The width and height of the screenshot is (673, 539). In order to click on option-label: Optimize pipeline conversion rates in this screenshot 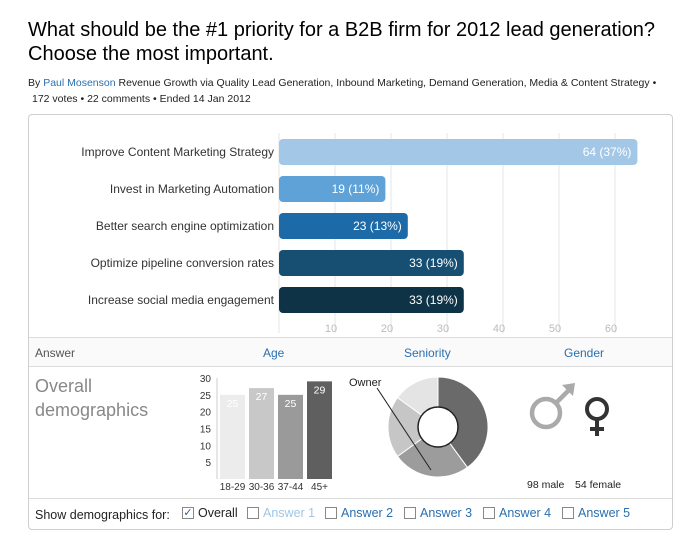, I will do `click(182, 263)`.